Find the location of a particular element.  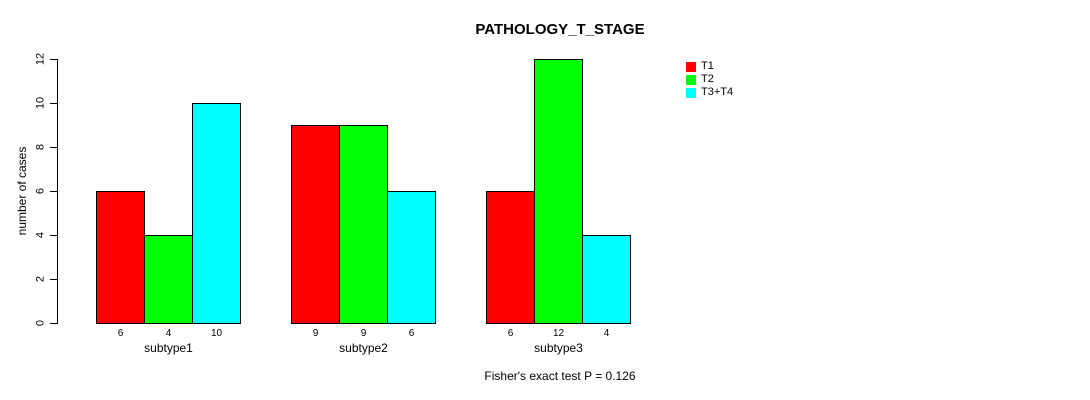

y-axis-tick-label: 8 is located at coordinates (40, 147).